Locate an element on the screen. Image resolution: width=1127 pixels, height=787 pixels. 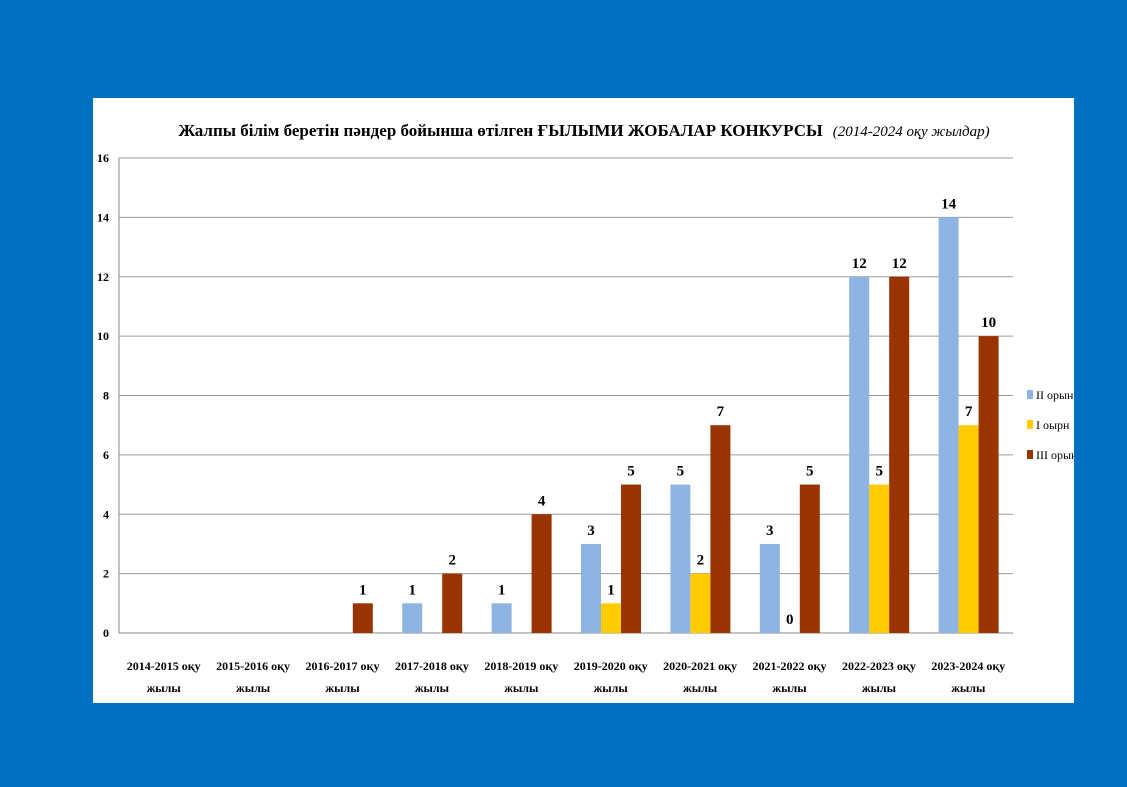
chart-subtitle: (2014-2024 оқу жылдар) is located at coordinates (911, 132).